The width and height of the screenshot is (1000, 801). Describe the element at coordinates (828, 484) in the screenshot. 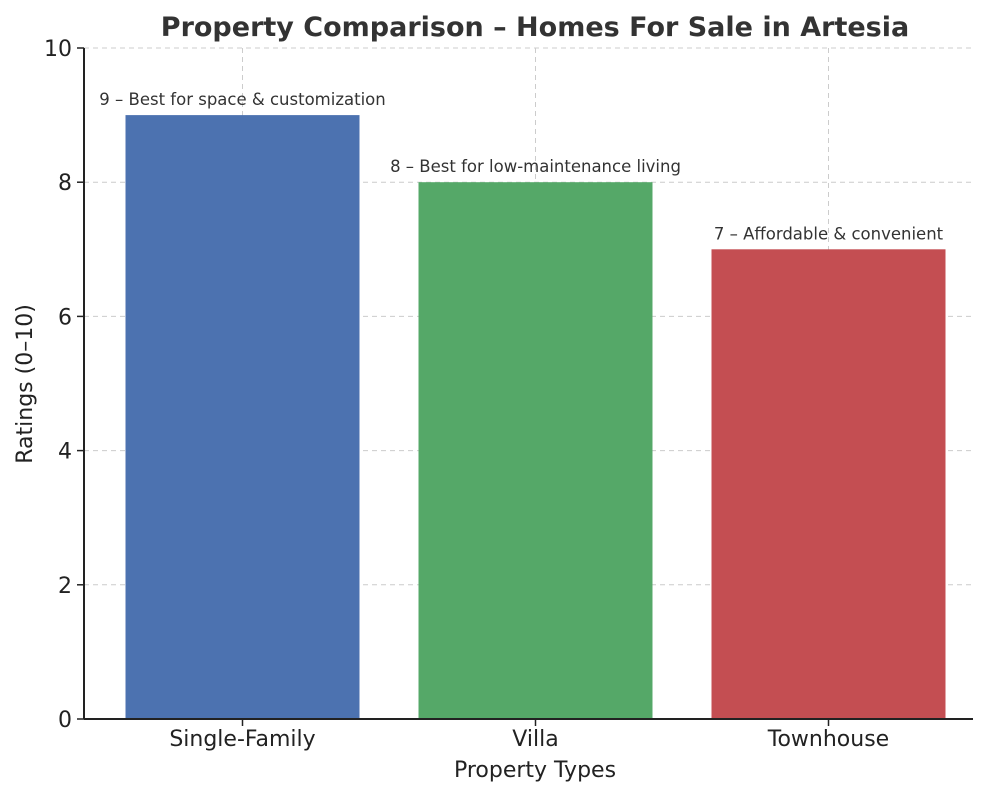

I see `bar-townhouse` at that location.